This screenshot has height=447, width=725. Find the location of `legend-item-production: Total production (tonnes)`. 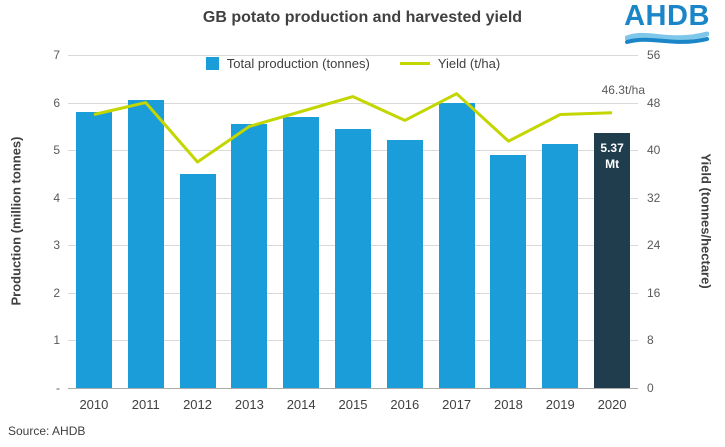

legend-item-production: Total production (tonnes) is located at coordinates (287, 63).